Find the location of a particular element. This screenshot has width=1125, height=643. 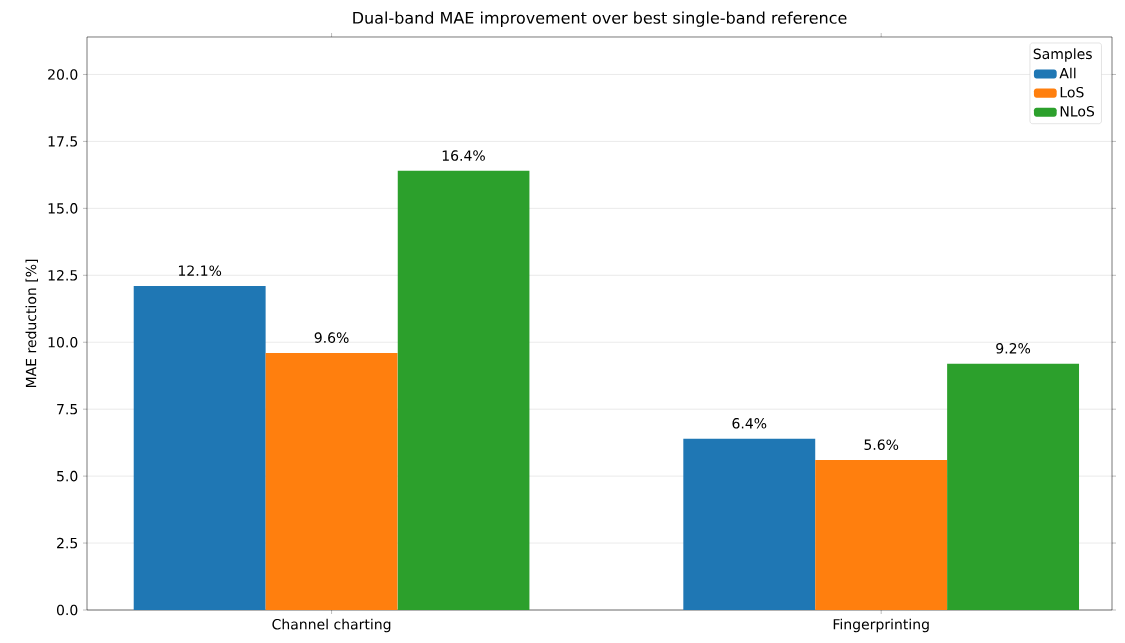

data-label: 9.2% is located at coordinates (1013, 348).